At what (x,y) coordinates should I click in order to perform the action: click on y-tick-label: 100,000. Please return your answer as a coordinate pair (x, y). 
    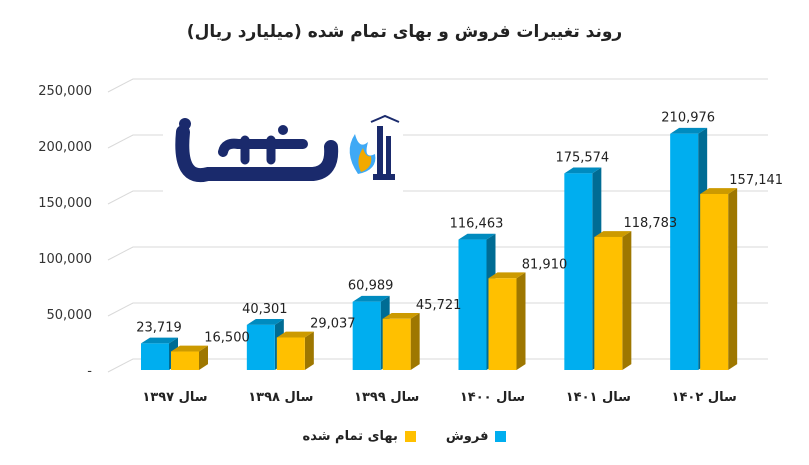
    Looking at the image, I should click on (65, 259).